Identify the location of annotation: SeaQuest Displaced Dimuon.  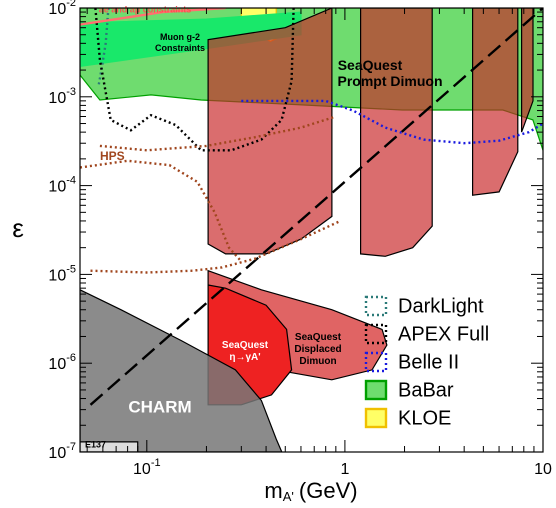
(317, 349).